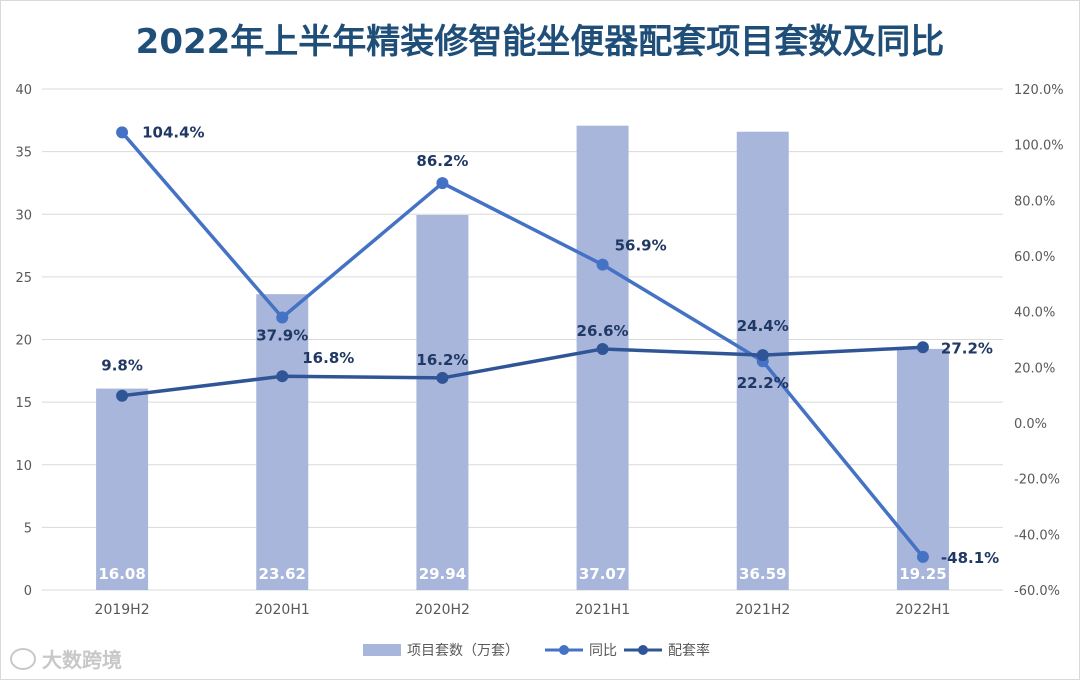 The width and height of the screenshot is (1080, 680). What do you see at coordinates (762, 610) in the screenshot?
I see `x-axis-tick-label: 2021H2` at bounding box center [762, 610].